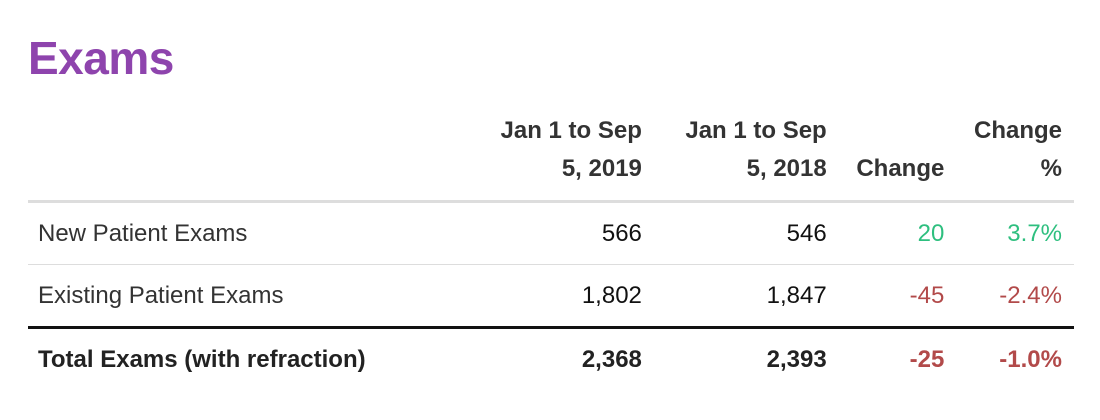 This screenshot has width=1100, height=420. What do you see at coordinates (601, 168) in the screenshot?
I see `header-current-line2: 5, 2019` at bounding box center [601, 168].